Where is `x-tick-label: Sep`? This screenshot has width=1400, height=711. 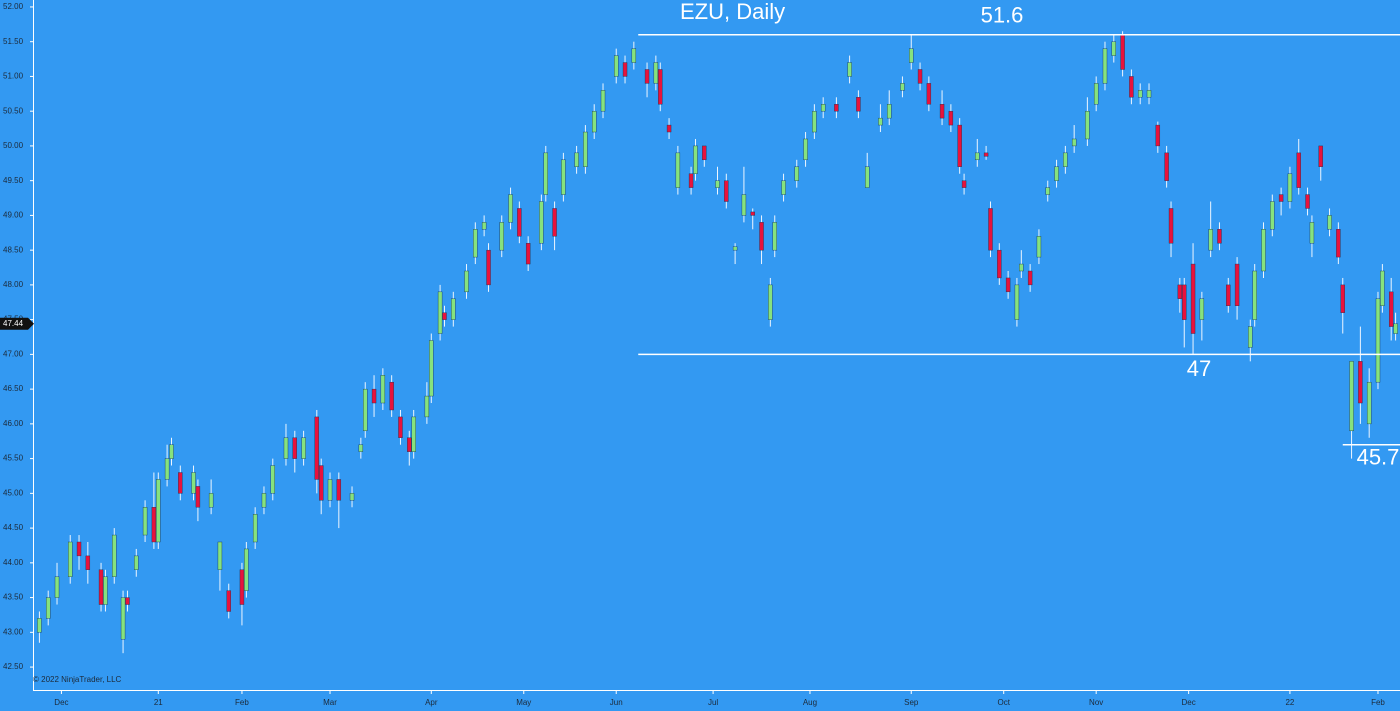 x-tick-label: Sep is located at coordinates (911, 702).